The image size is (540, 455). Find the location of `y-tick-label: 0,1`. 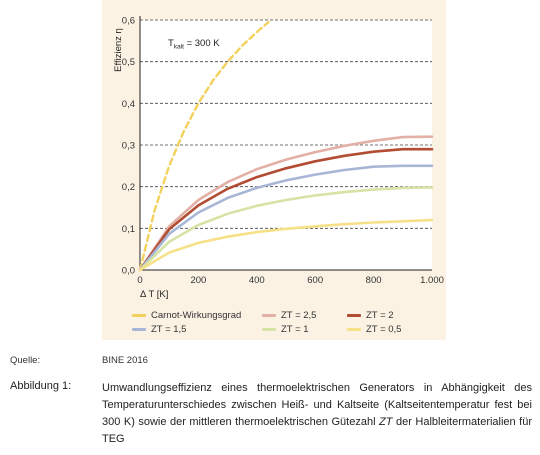

y-tick-label: 0,1 is located at coordinates (128, 229).